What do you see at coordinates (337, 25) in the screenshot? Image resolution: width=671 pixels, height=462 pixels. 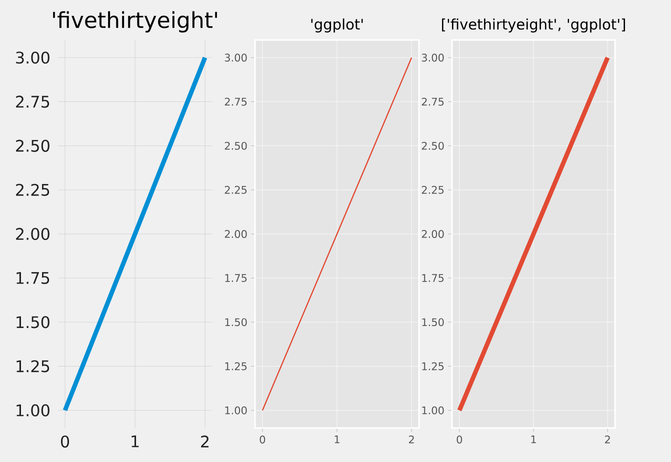 I see `chart-title: 'ggplot'` at bounding box center [337, 25].